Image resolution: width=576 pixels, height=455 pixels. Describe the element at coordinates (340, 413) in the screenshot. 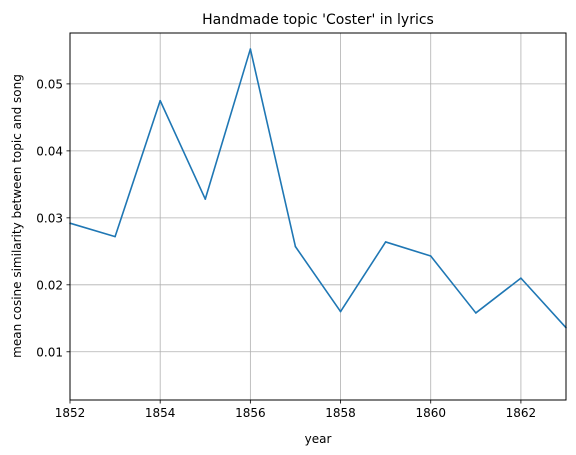

I see `x-tick-label: 1858` at that location.